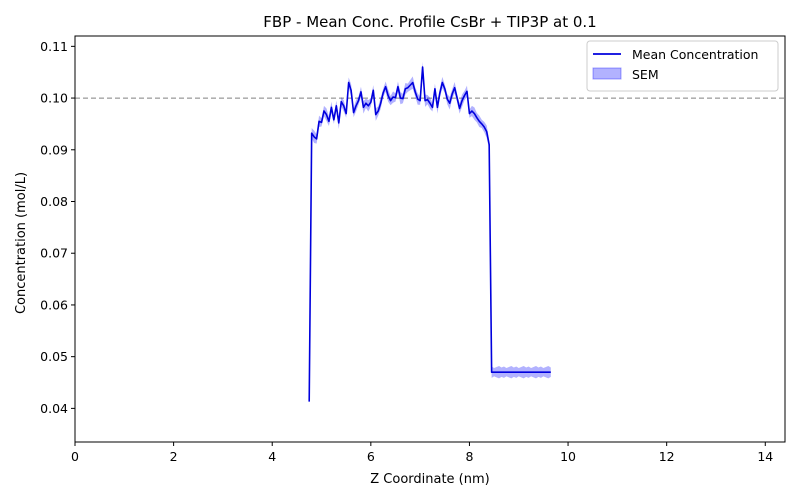 Image resolution: width=800 pixels, height=500 pixels. Describe the element at coordinates (695, 54) in the screenshot. I see `legend-label-mean: Mean Concentration` at that location.